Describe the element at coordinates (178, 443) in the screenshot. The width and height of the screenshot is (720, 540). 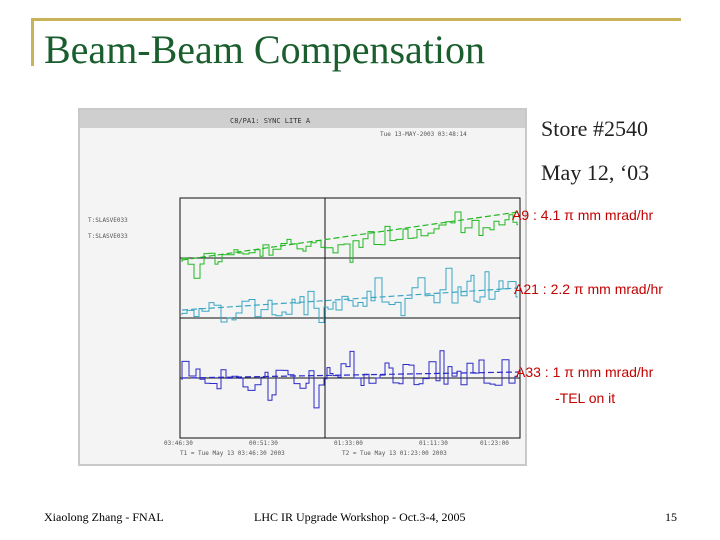
I see `x-tick-label: 03:46:30` at that location.